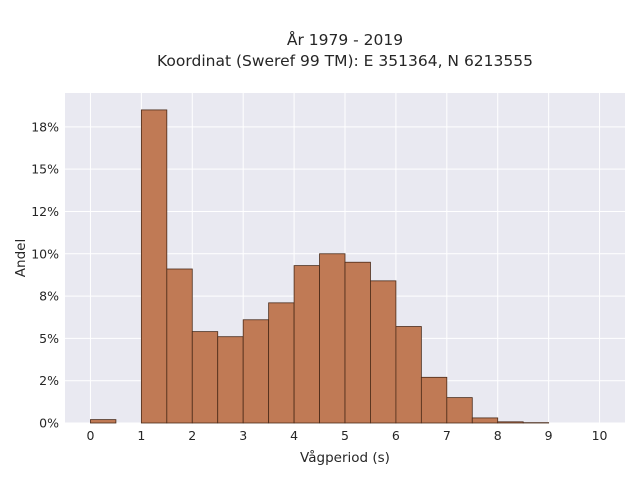 Image resolution: width=640 pixels, height=480 pixels. I want to click on y-tick-label: 0%, so click(49, 423).